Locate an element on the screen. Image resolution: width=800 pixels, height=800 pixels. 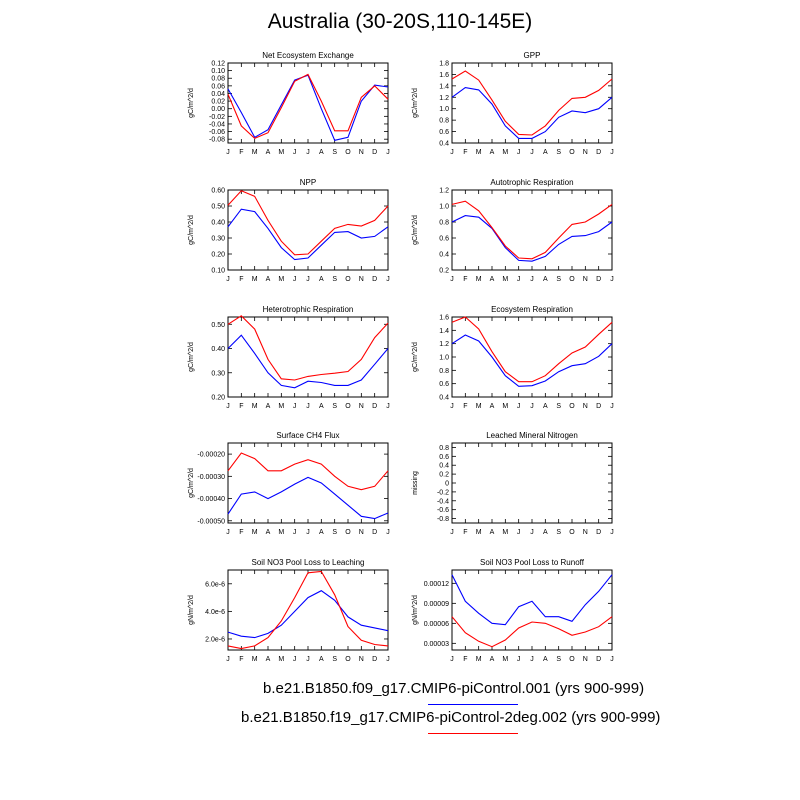
panel-title: Soil NO3 Pool Loss to Runoff is located at coordinates (532, 562).